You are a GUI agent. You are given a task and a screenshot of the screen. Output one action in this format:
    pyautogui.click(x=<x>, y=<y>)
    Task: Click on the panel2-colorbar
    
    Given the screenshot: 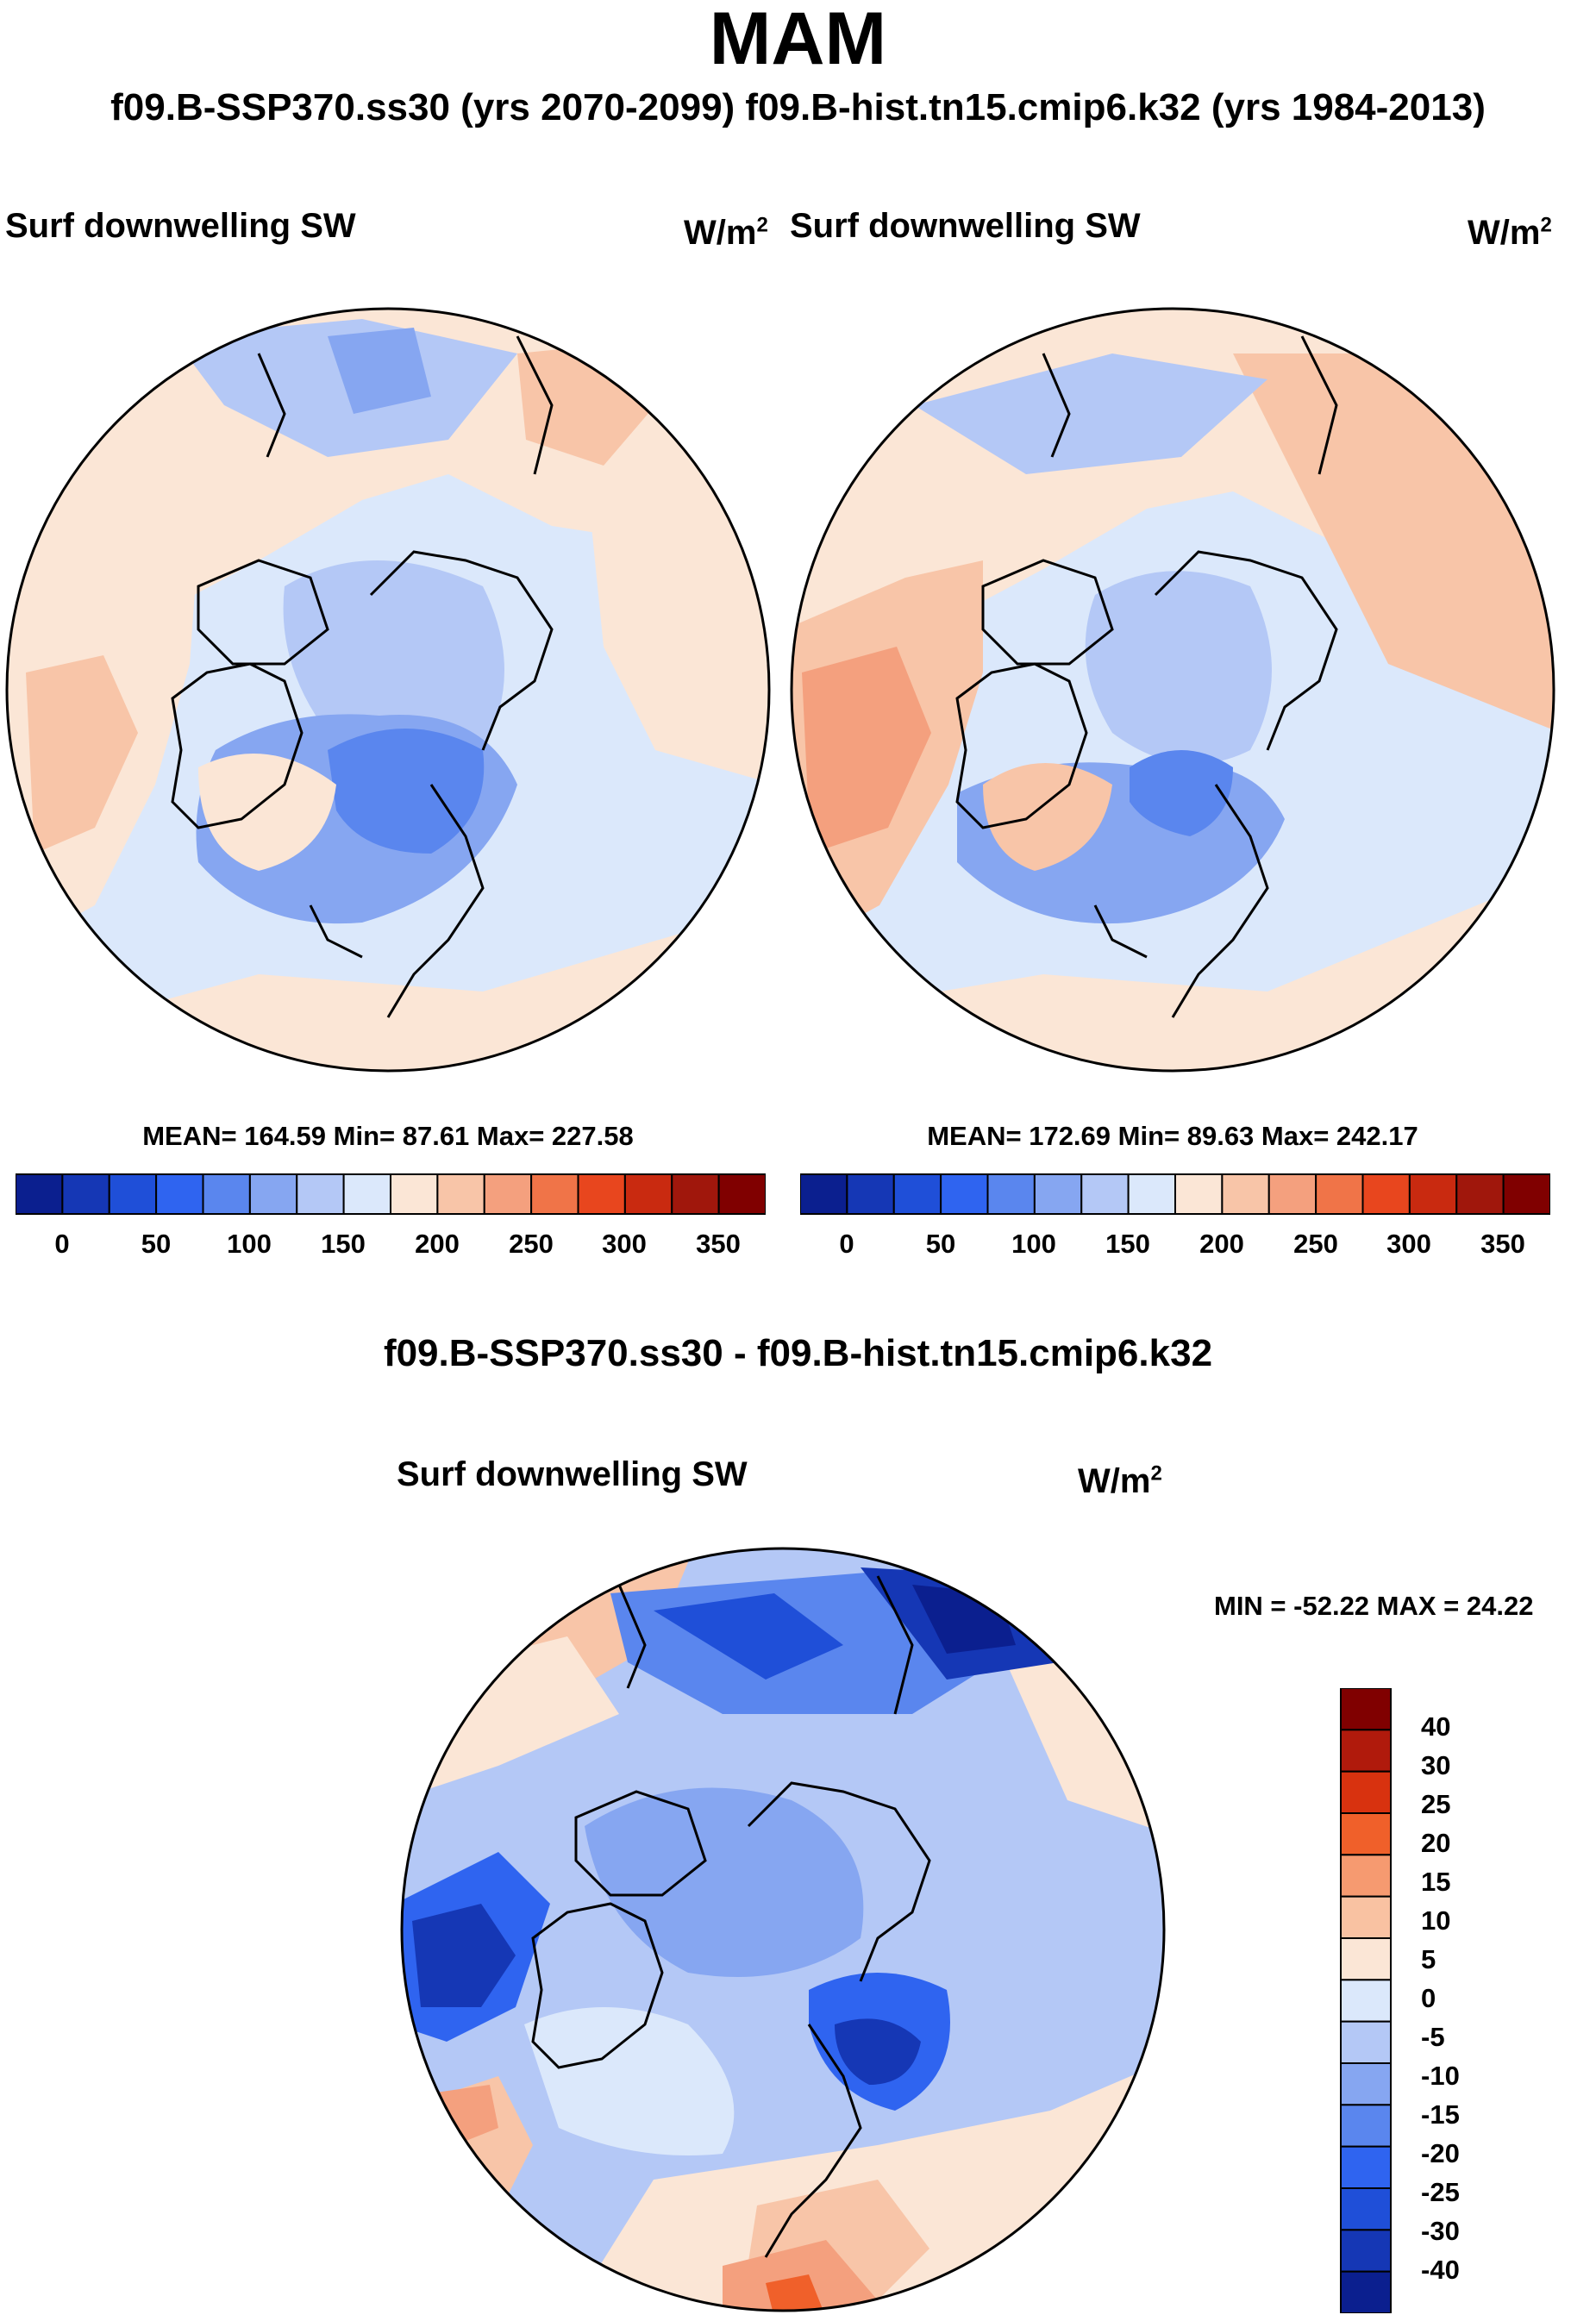 What is the action you would take?
    pyautogui.click(x=1175, y=1194)
    